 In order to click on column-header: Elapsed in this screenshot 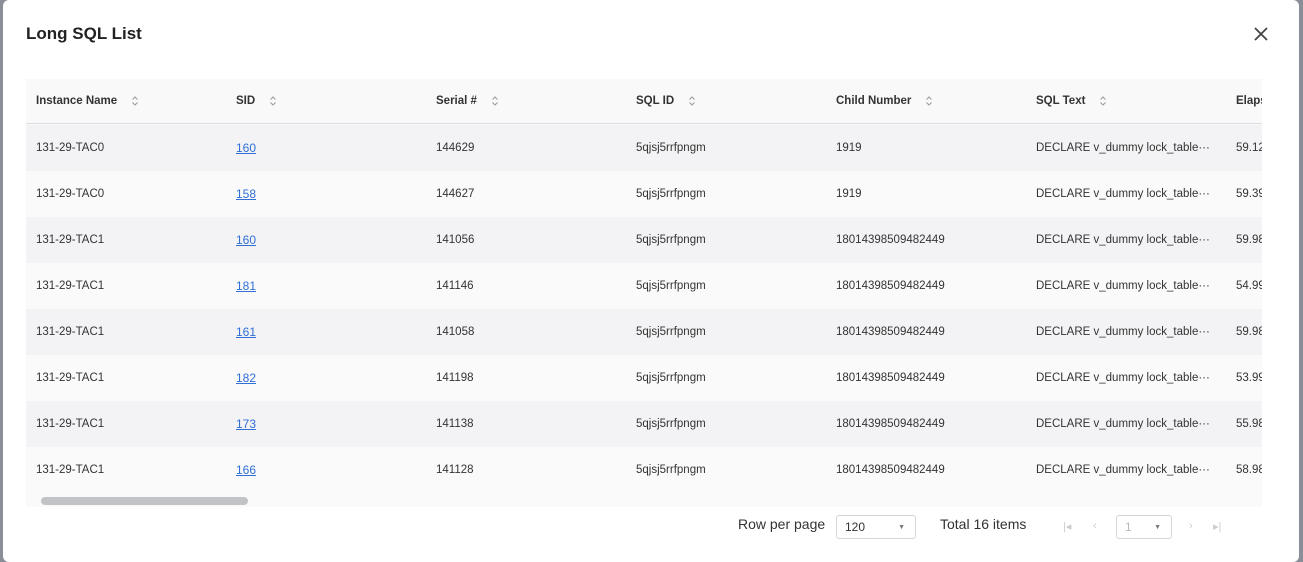, I will do `click(1249, 101)`.